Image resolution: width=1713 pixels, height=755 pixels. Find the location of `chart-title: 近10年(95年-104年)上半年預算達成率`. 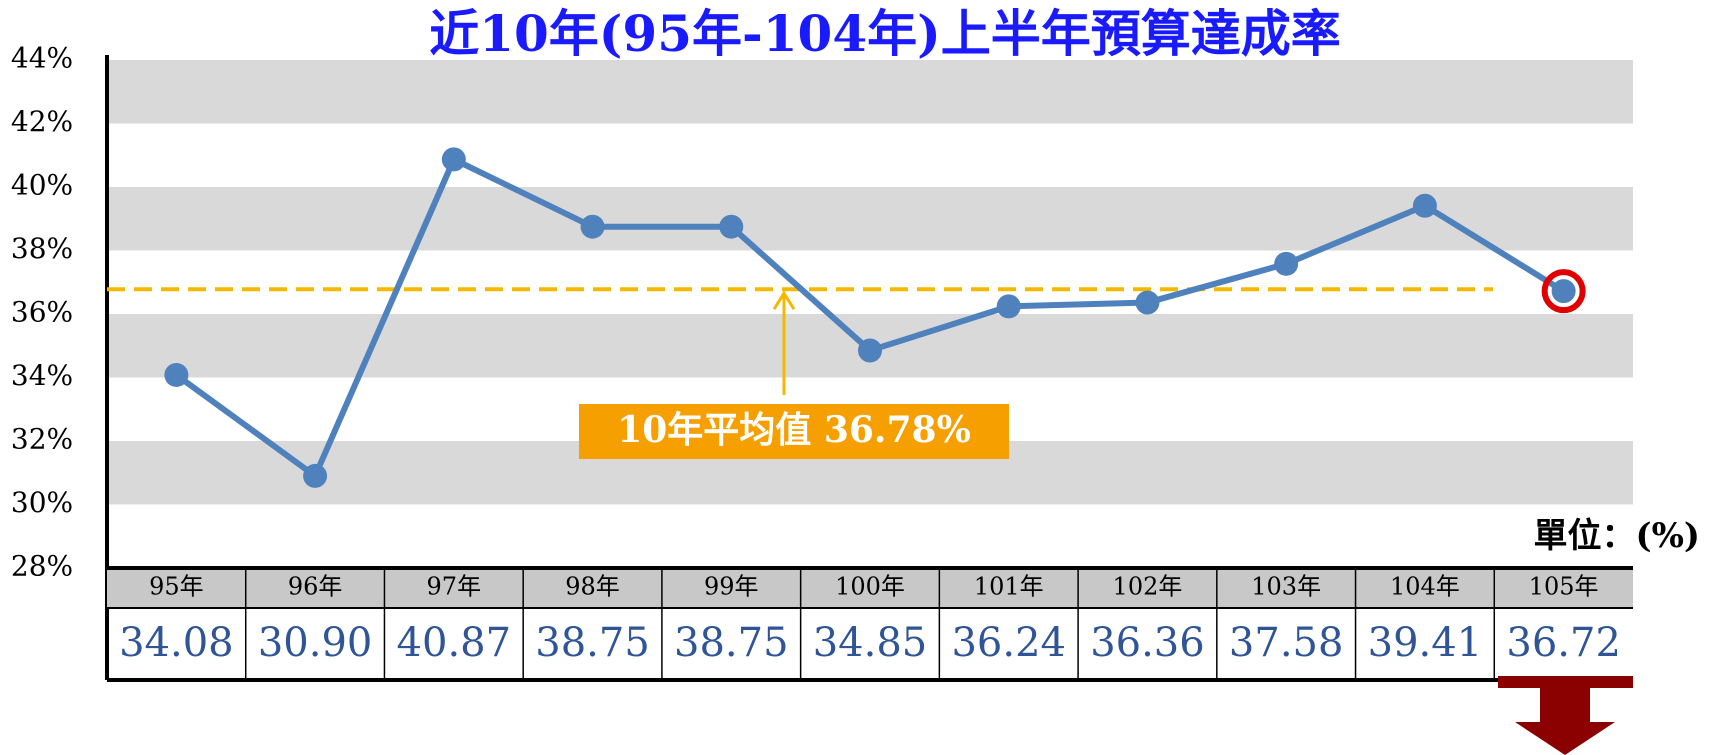

chart-title: 近10年(95年-104年)上半年預算達成率 is located at coordinates (885, 33).